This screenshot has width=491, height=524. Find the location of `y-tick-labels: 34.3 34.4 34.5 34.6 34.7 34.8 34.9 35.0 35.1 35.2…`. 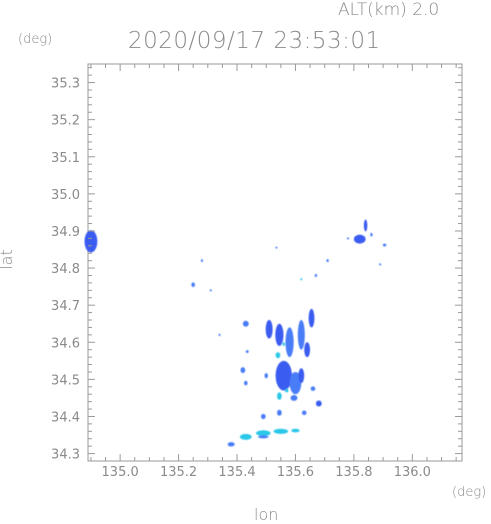

y-tick-labels: 34.3 34.4 34.5 34.6 34.7 34.8 34.9 35.0 35.1 35.2… is located at coordinates (65, 270).